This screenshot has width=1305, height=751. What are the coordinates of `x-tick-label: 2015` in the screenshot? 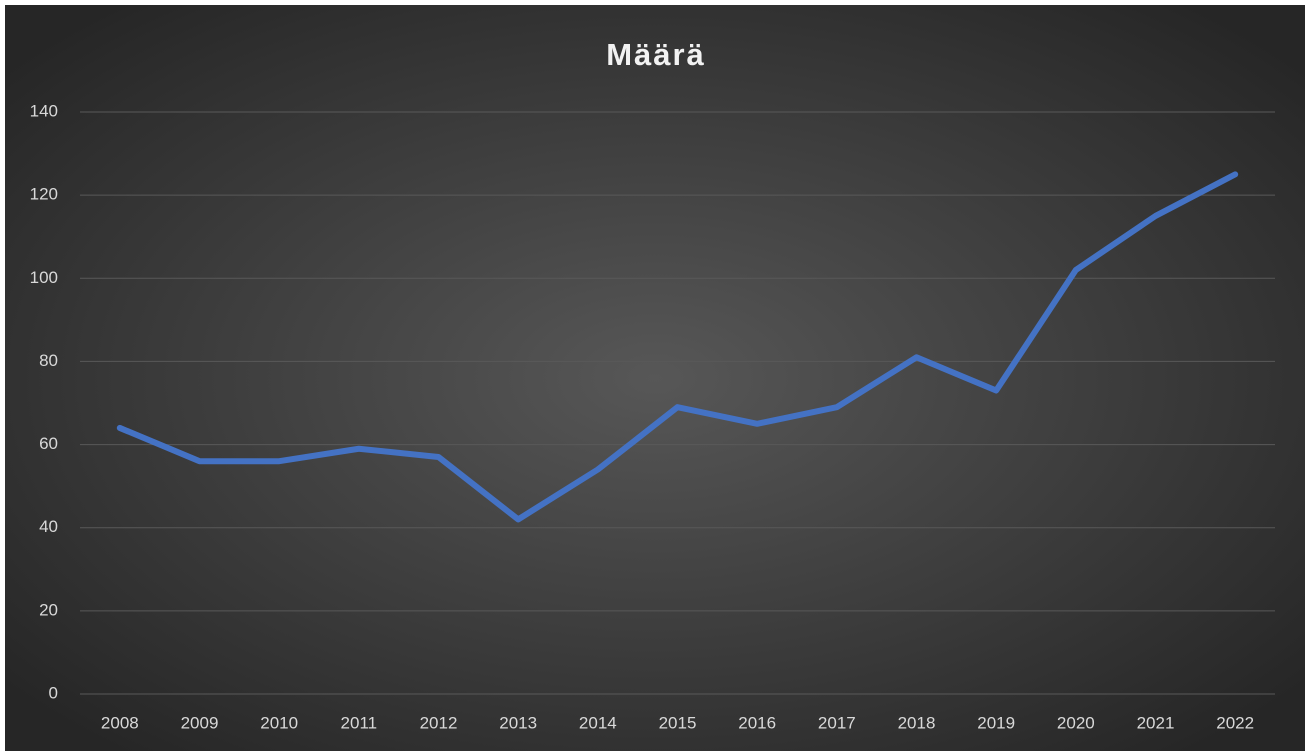 It's located at (678, 722).